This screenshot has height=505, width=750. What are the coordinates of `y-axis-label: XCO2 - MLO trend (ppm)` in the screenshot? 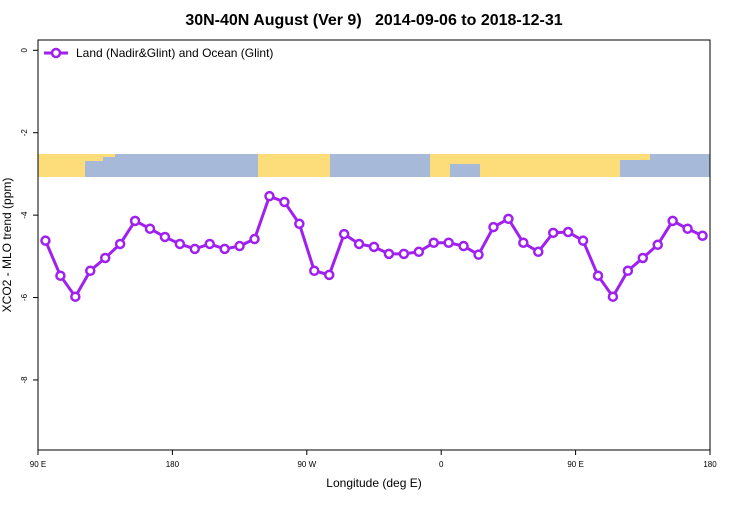 It's located at (7, 245).